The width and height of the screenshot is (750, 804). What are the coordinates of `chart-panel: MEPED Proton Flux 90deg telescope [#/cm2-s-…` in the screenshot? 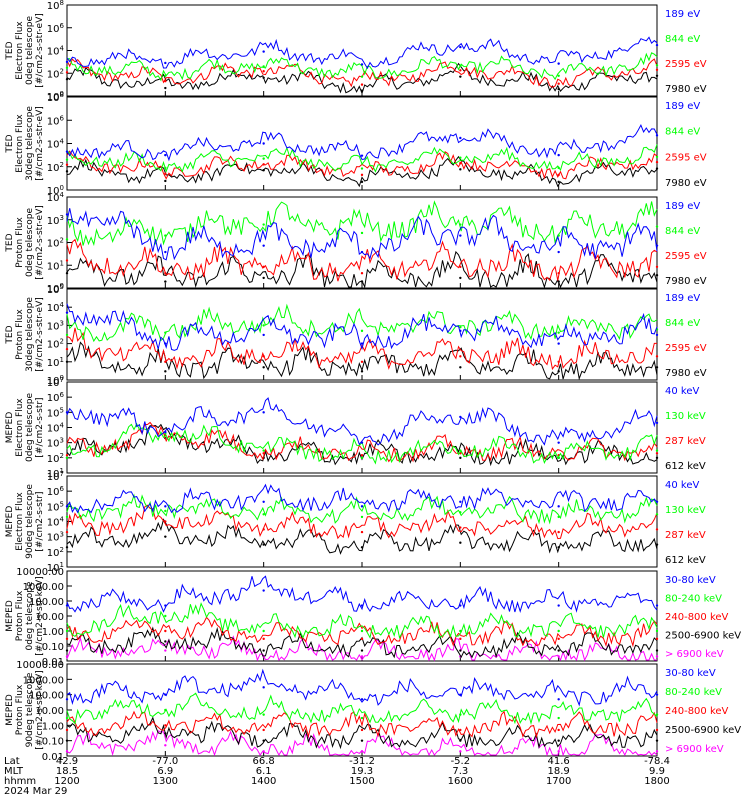 It's located at (373, 710).